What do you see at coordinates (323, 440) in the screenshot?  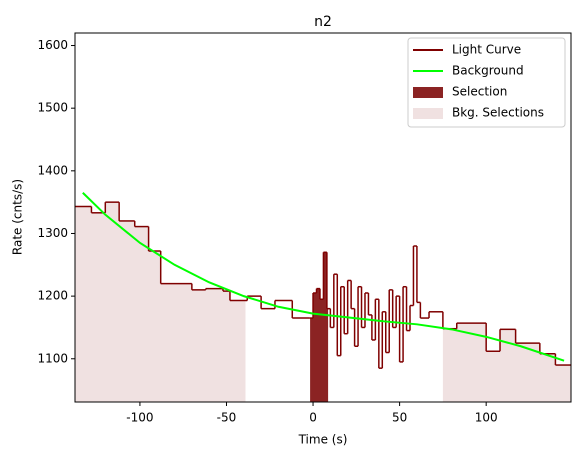 I see `x-axis-label: Time (s)` at bounding box center [323, 440].